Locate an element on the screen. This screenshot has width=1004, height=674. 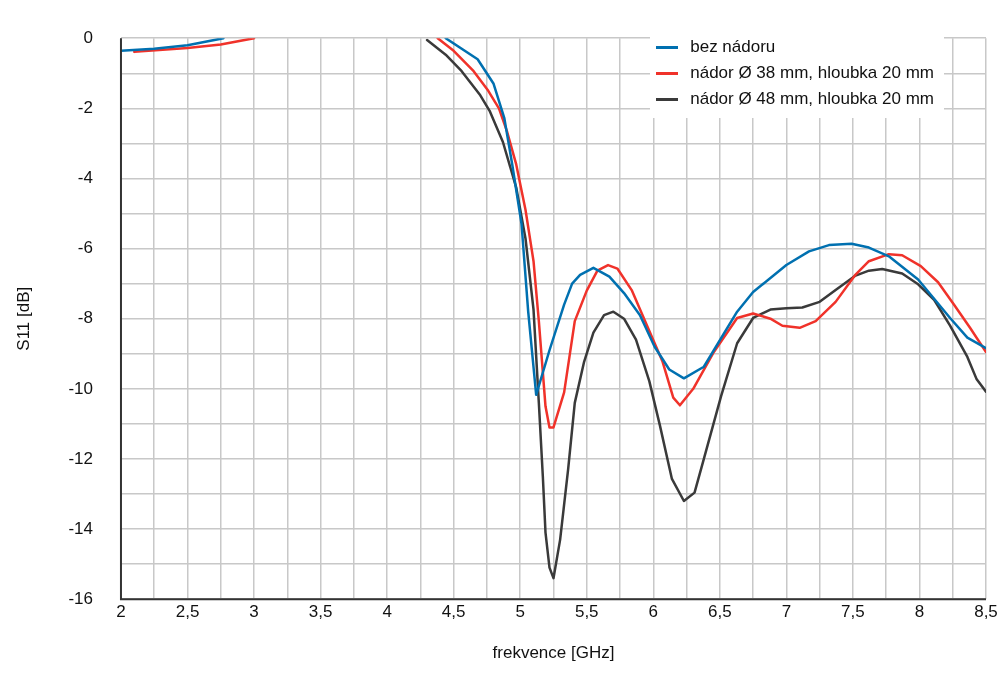
y-tick-label: -10 is located at coordinates (80, 388).